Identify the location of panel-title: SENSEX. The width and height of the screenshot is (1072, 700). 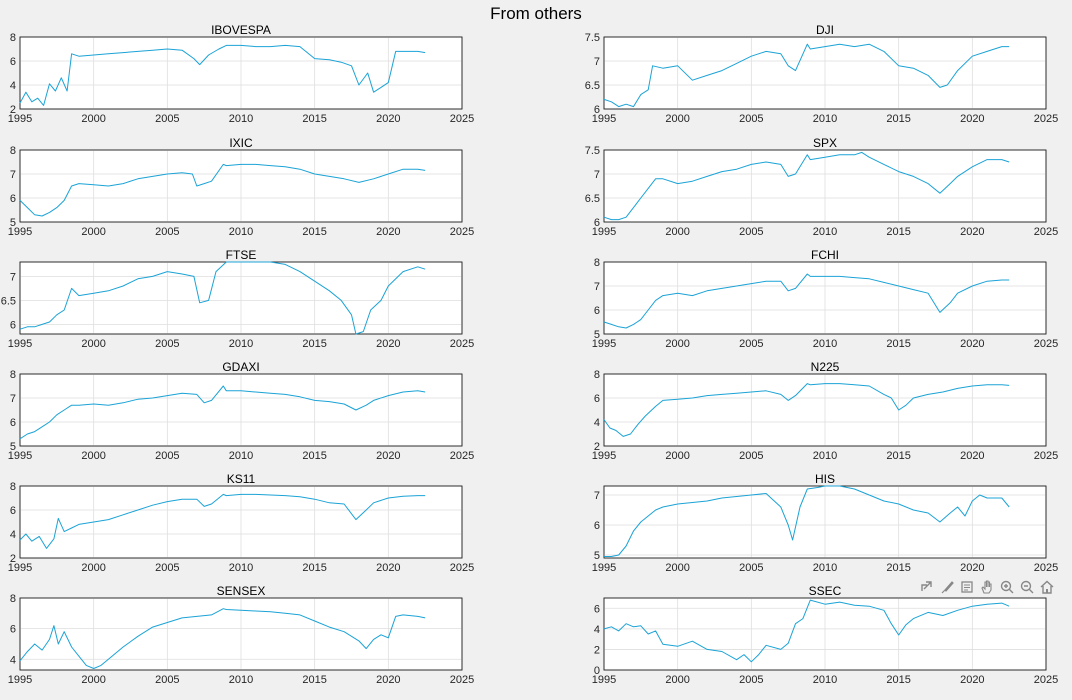
(241, 591).